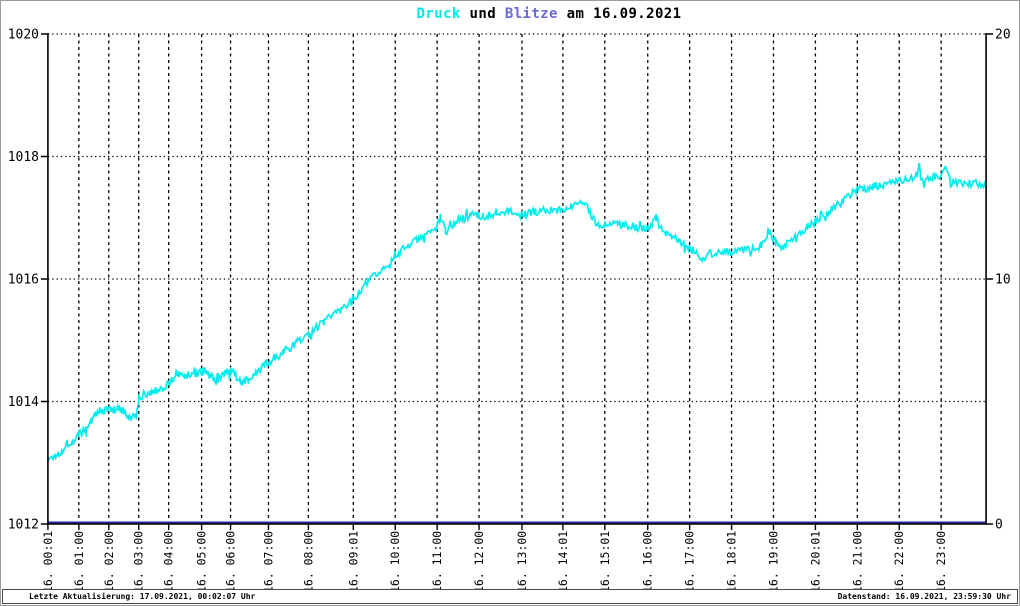 The width and height of the screenshot is (1020, 606). I want to click on x-axis-label: 16. 15:01, so click(605, 560).